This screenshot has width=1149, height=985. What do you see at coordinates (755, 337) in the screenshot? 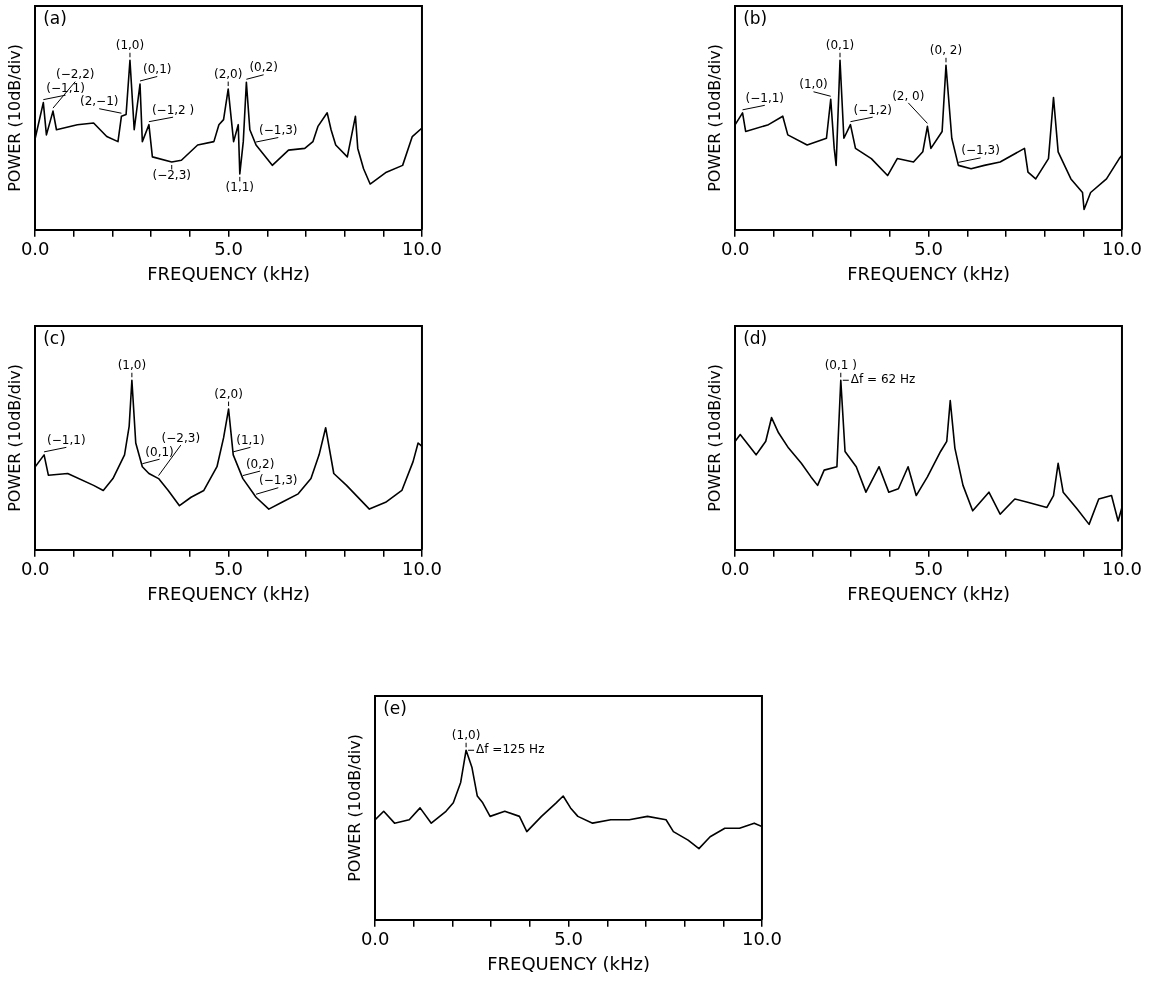
I see `chart-title: (d)` at bounding box center [755, 337].